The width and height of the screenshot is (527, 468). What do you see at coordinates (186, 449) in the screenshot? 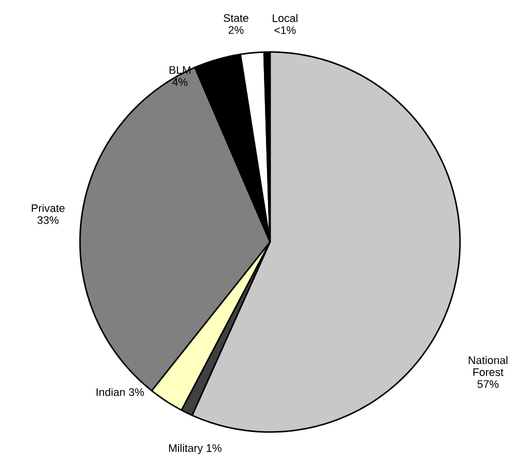
I see `slice-label: Military` at bounding box center [186, 449].